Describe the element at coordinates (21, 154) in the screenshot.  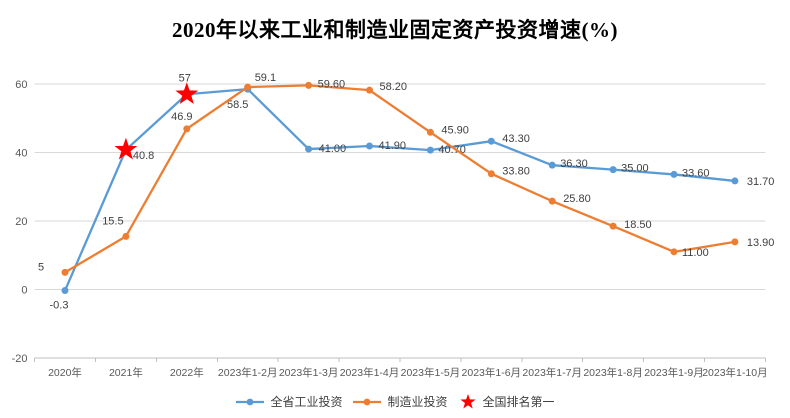
I see `y-axis-tick-label: 40` at that location.